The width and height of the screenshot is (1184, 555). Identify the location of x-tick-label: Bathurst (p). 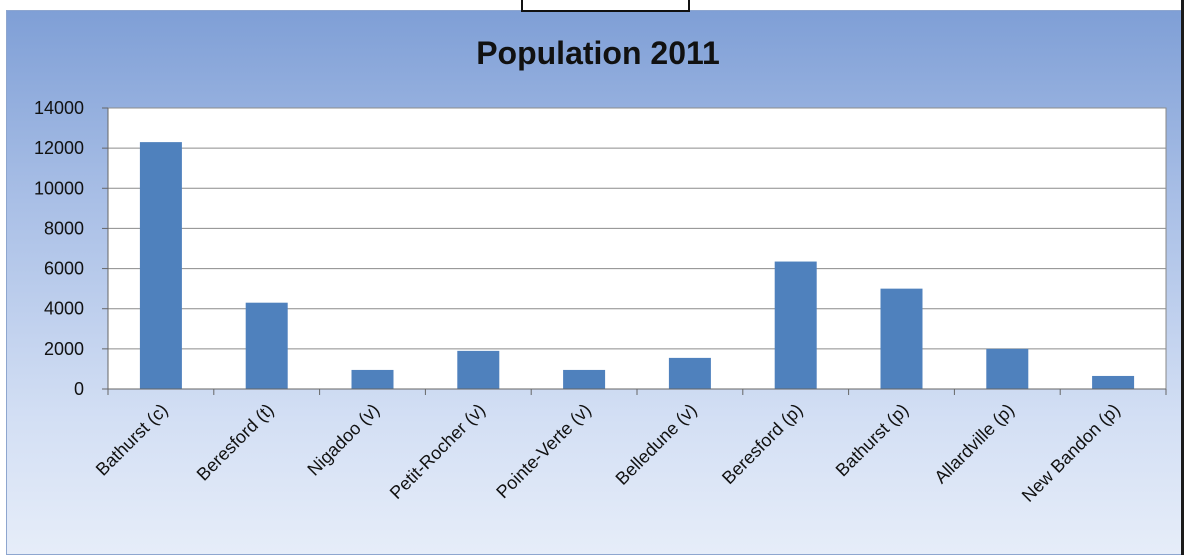
(872, 440).